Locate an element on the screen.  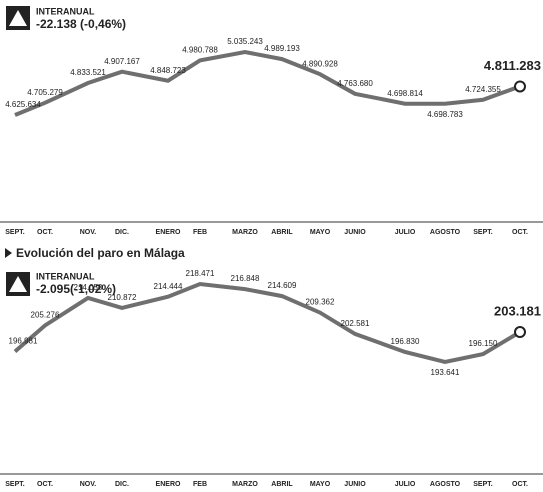
value-label: 4.989.193 is located at coordinates (282, 48).